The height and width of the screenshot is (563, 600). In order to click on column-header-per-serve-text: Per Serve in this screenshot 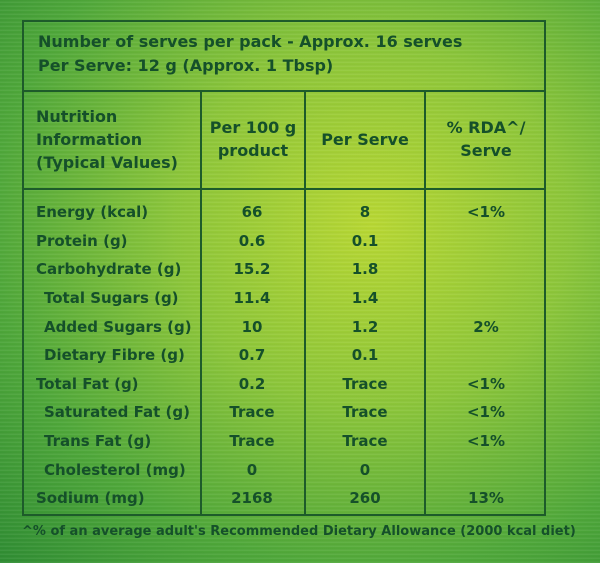, I will do `click(365, 139)`.